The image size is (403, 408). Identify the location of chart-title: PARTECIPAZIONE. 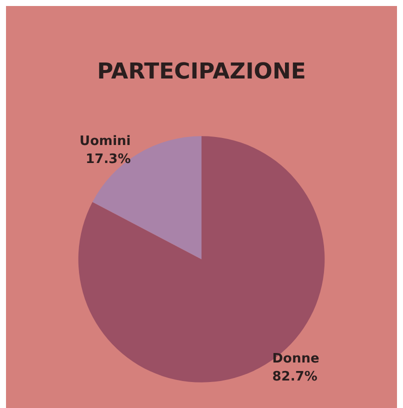
(201, 72).